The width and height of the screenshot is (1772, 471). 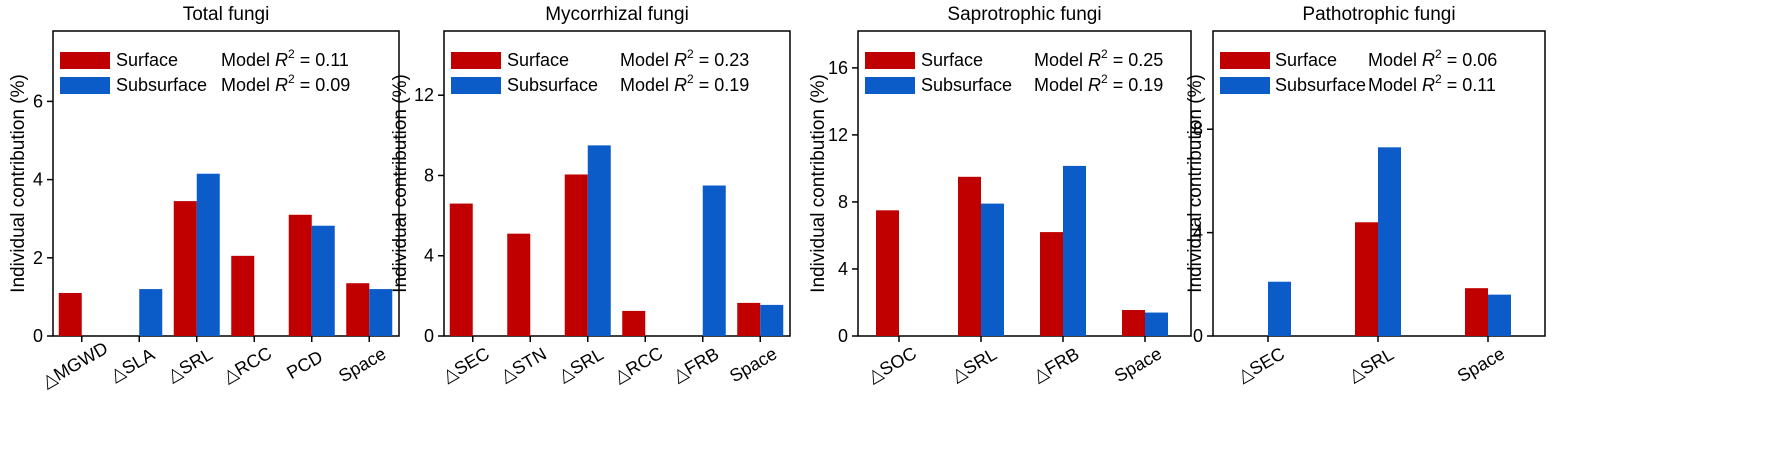 I want to click on x-category-label: △SLA, so click(x=132, y=364).